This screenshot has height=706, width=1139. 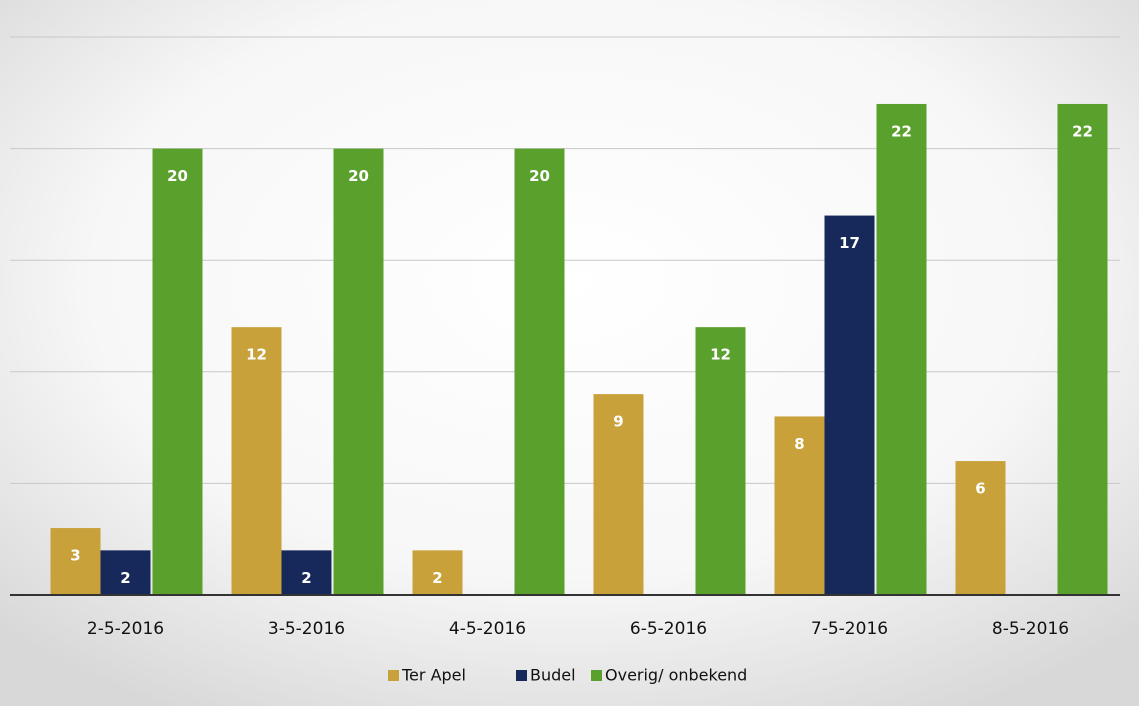 I want to click on data-label: 17, so click(x=849, y=243).